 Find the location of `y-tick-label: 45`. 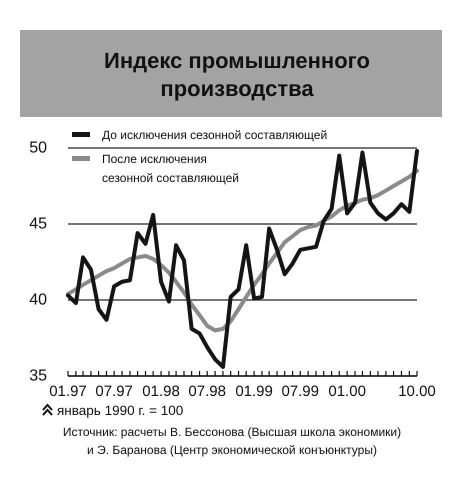

y-tick-label: 45 is located at coordinates (38, 224).